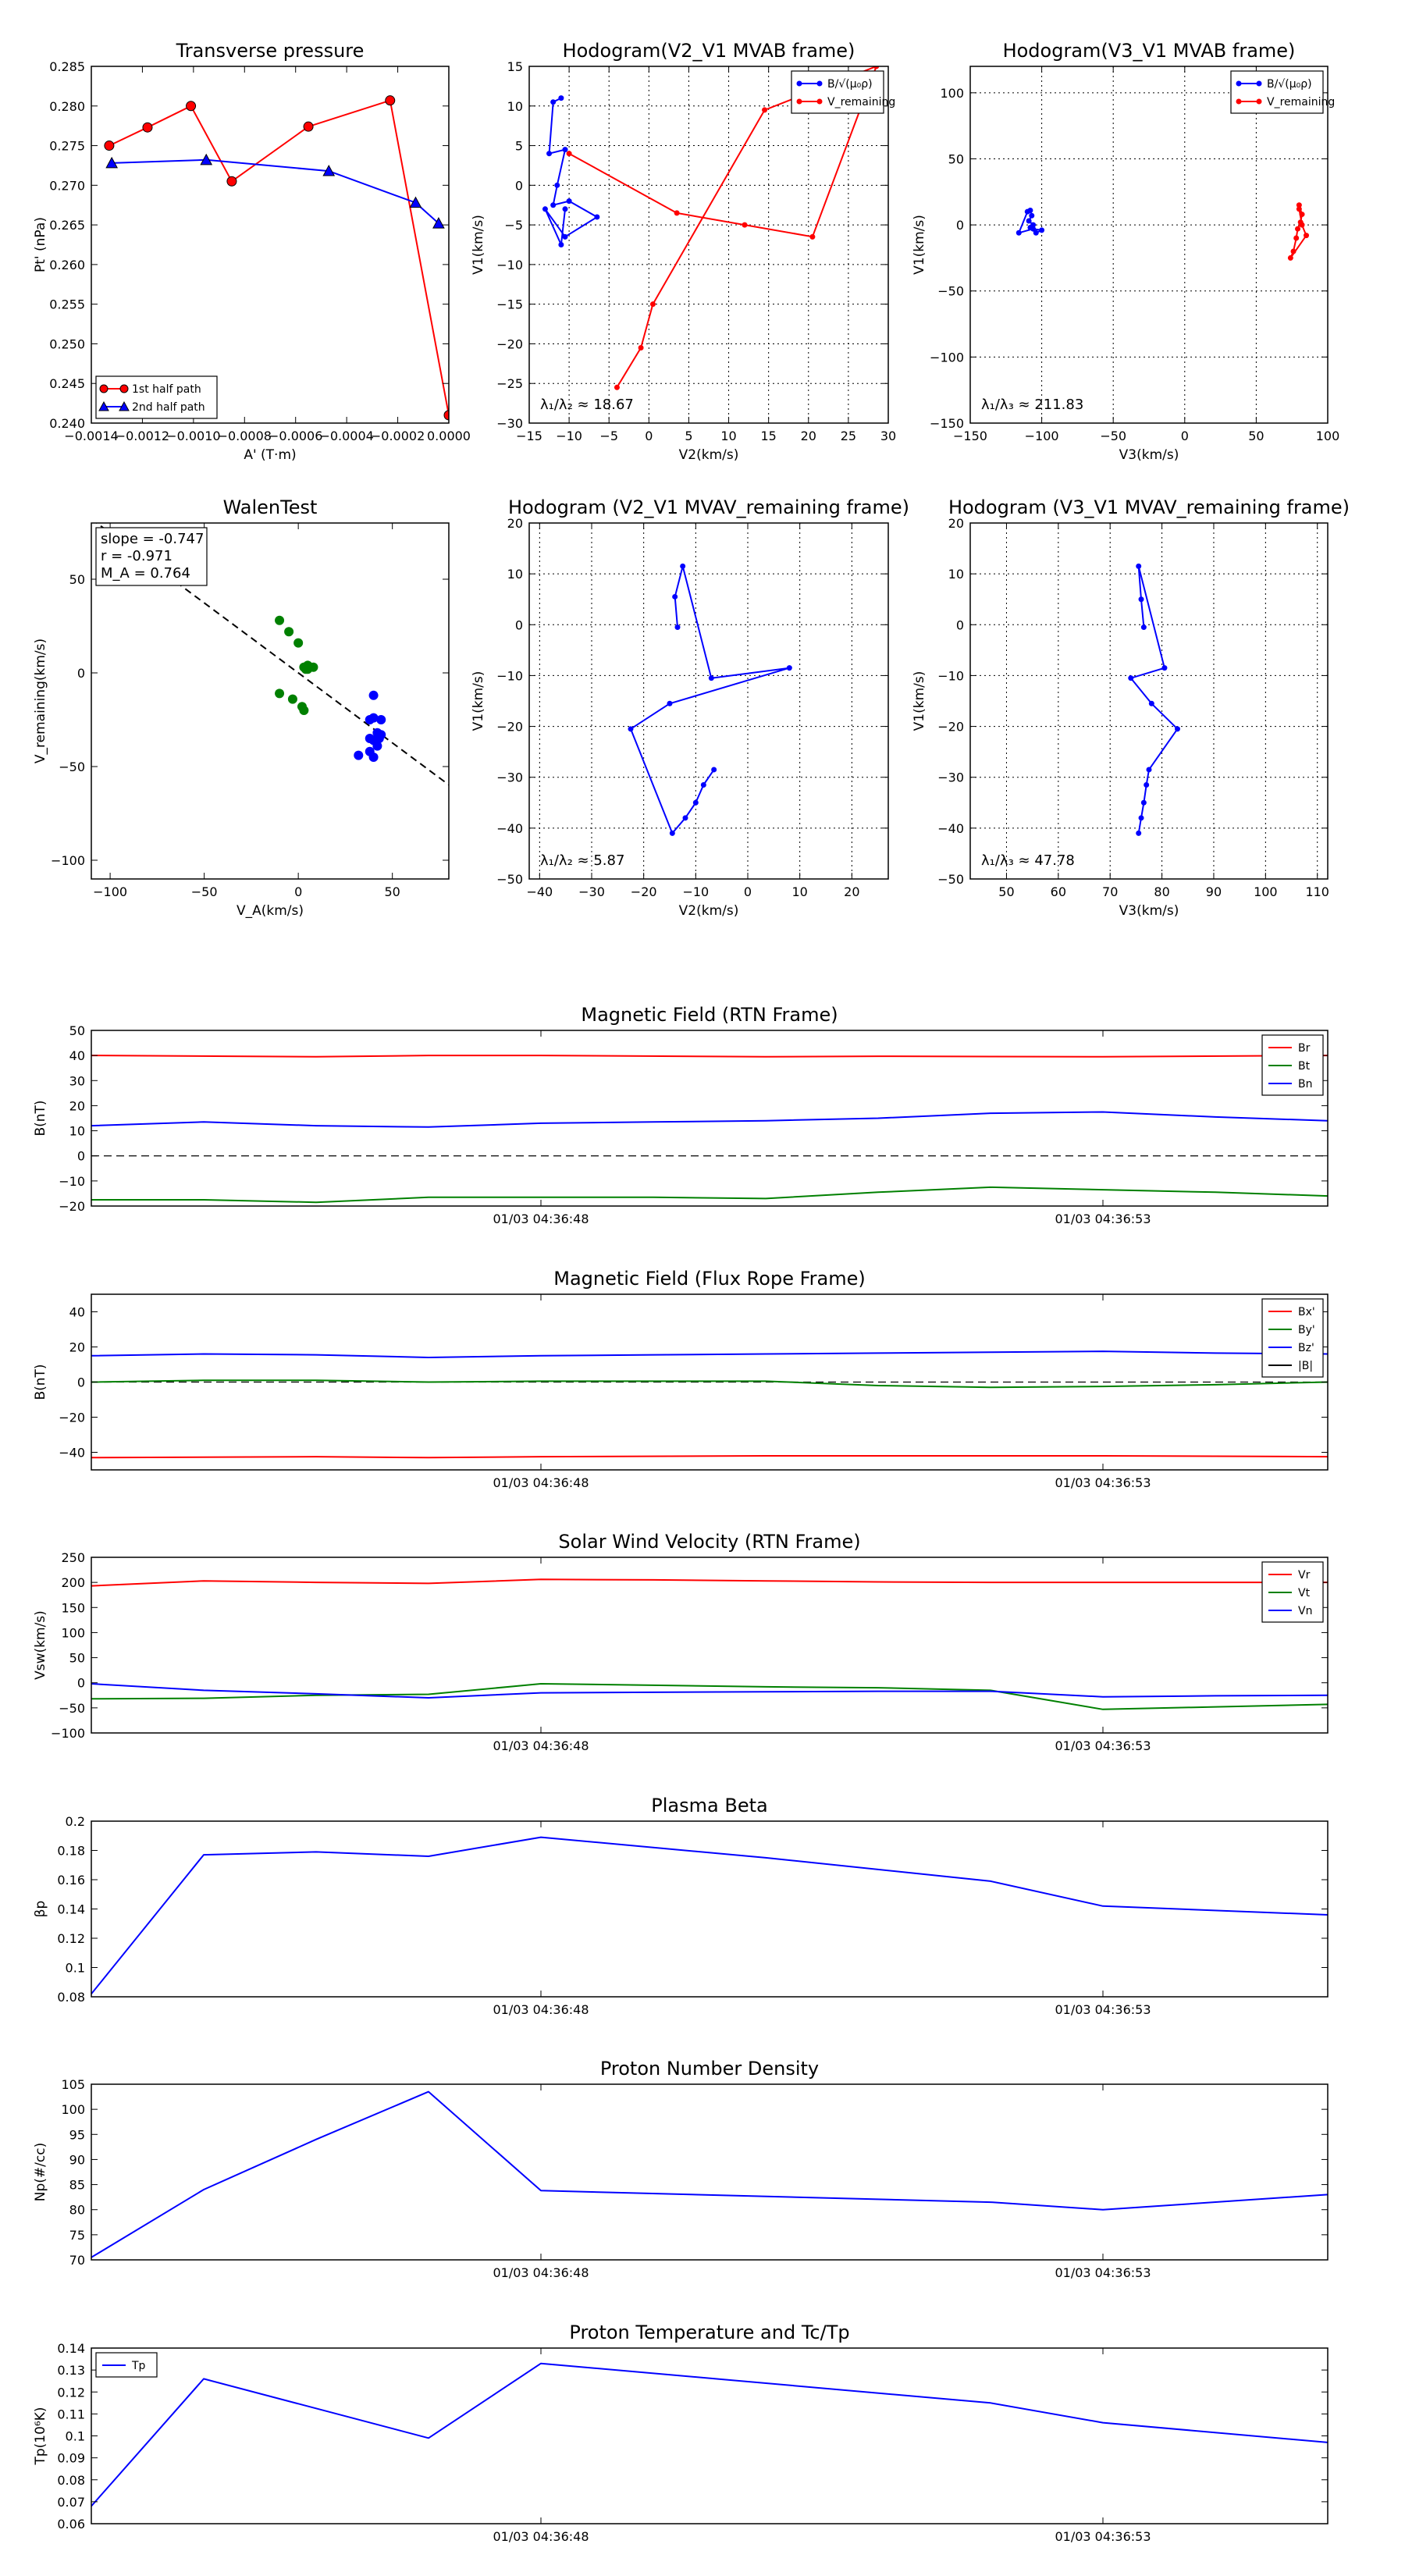  I want to click on x-tick-label: 60, so click(1059, 891).